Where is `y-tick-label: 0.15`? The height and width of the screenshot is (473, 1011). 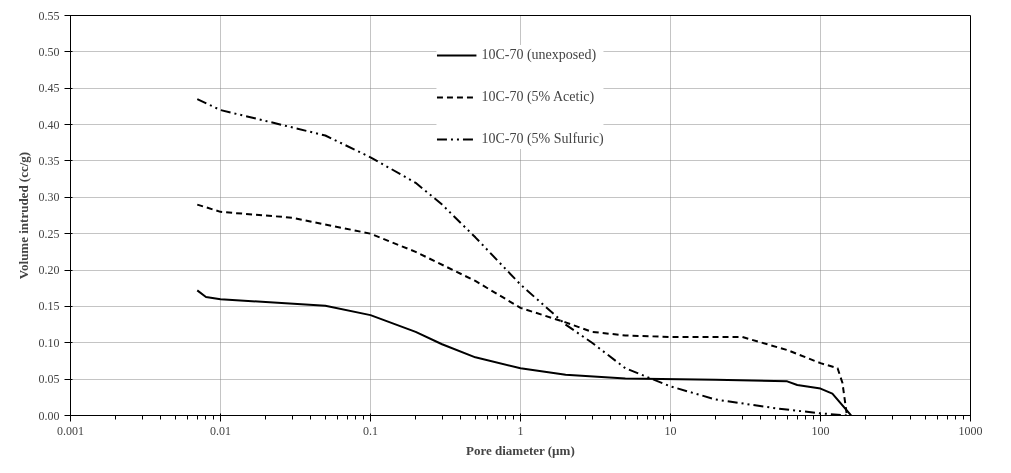 y-tick-label: 0.15 is located at coordinates (49, 306).